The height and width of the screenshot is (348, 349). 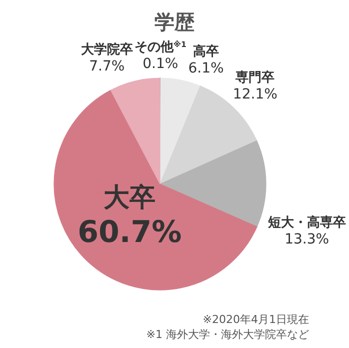 What do you see at coordinates (160, 64) in the screenshot?
I see `data-label: 0.1%` at bounding box center [160, 64].